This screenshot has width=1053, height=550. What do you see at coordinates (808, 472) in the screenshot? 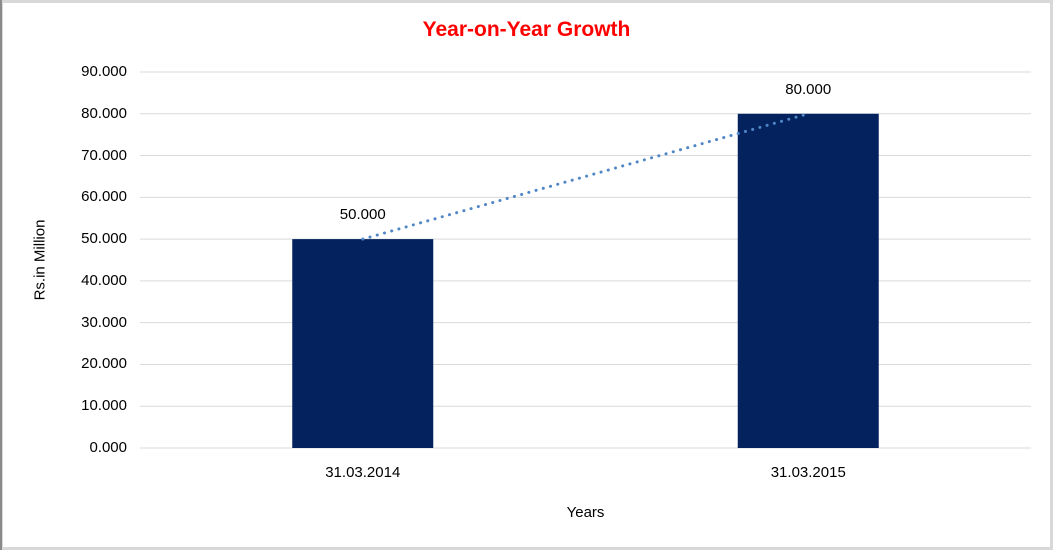
I see `x-category-label: 31.03.2015` at bounding box center [808, 472].